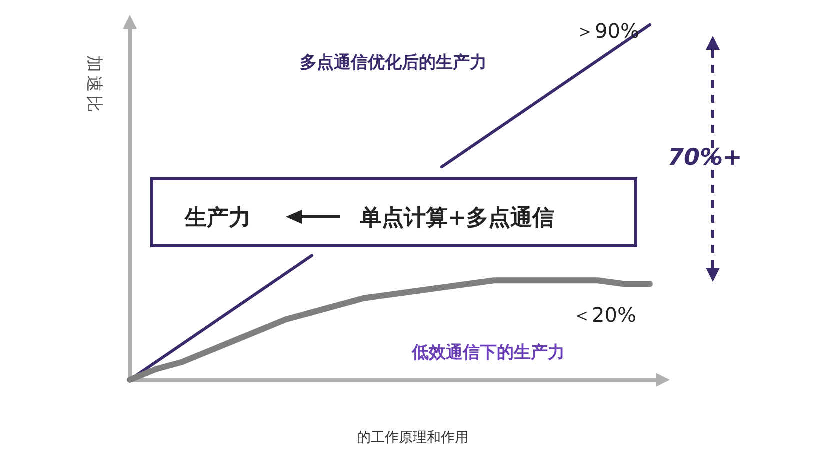  I want to click on annotation: 单点计算+多点通信, so click(456, 218).